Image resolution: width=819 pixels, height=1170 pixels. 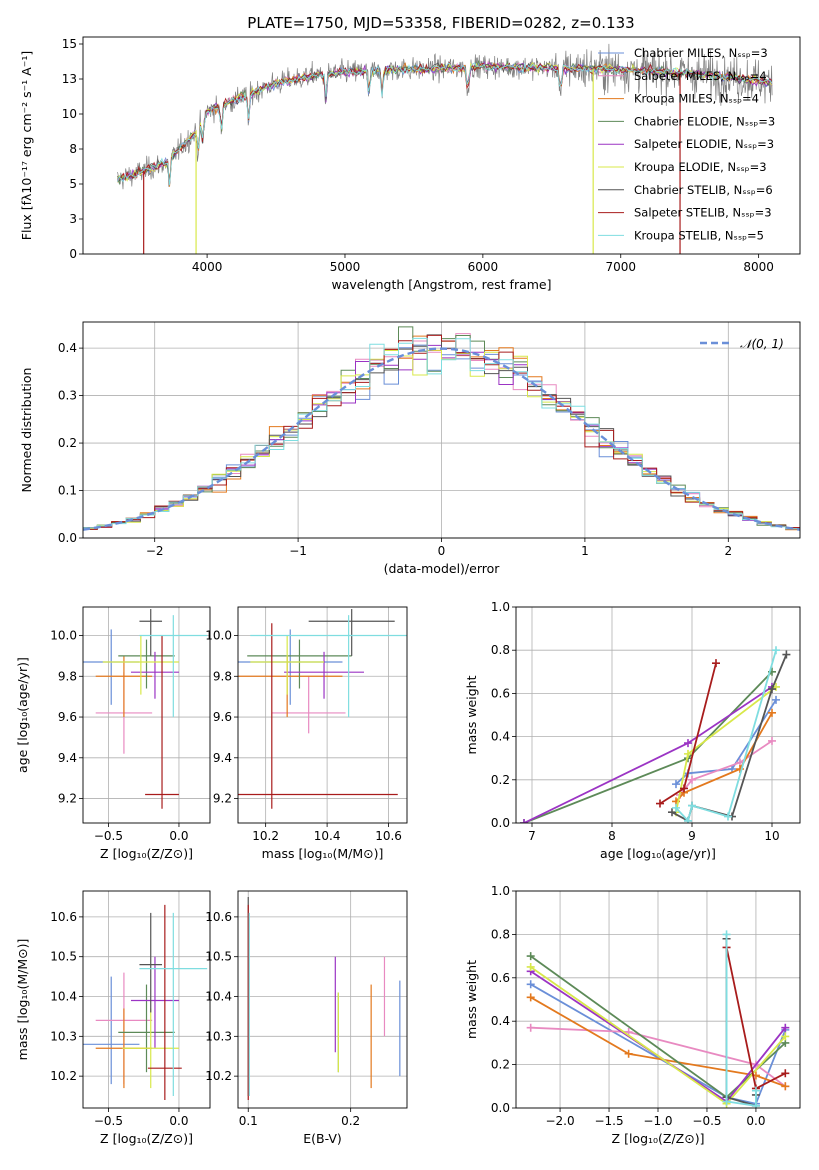 What do you see at coordinates (67, 717) in the screenshot?
I see `y-tick-label: 9.6` at bounding box center [67, 717].